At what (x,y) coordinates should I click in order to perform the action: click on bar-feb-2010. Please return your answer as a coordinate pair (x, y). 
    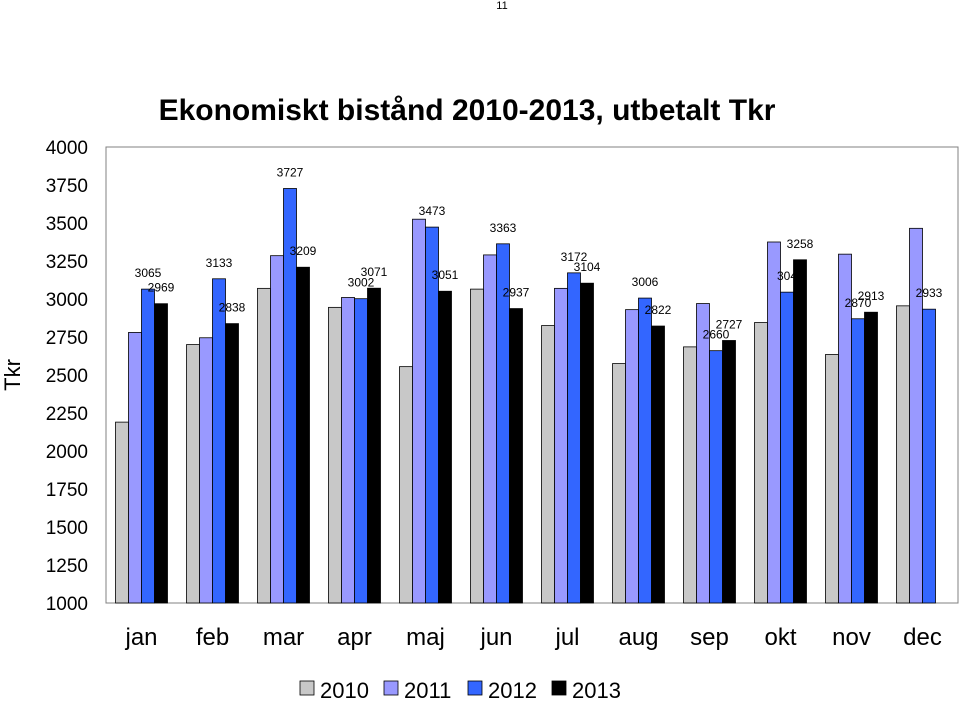
    Looking at the image, I should click on (193, 474).